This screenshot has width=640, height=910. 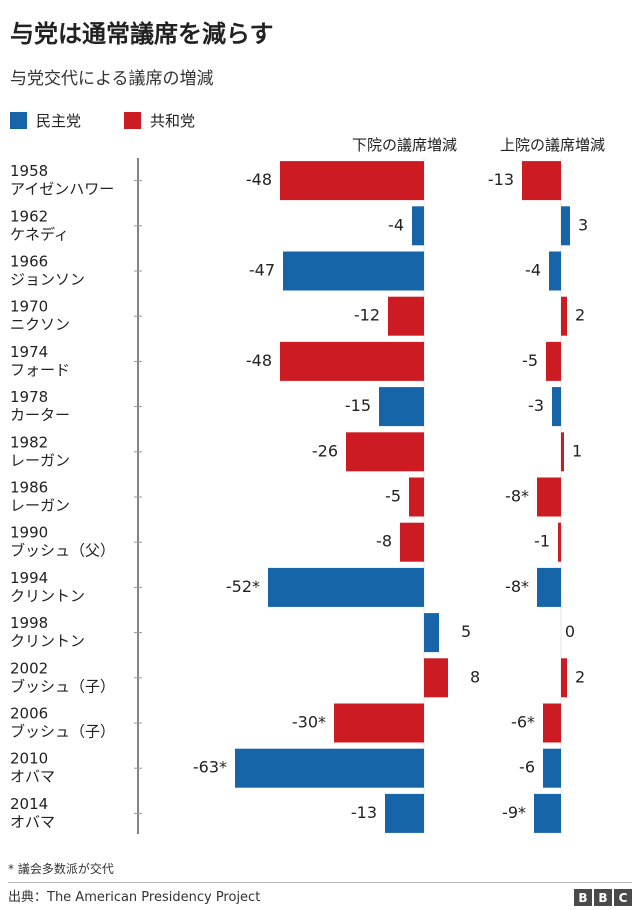 What do you see at coordinates (134, 897) in the screenshot?
I see `source-credit: 出典：The American Presidency Project` at bounding box center [134, 897].